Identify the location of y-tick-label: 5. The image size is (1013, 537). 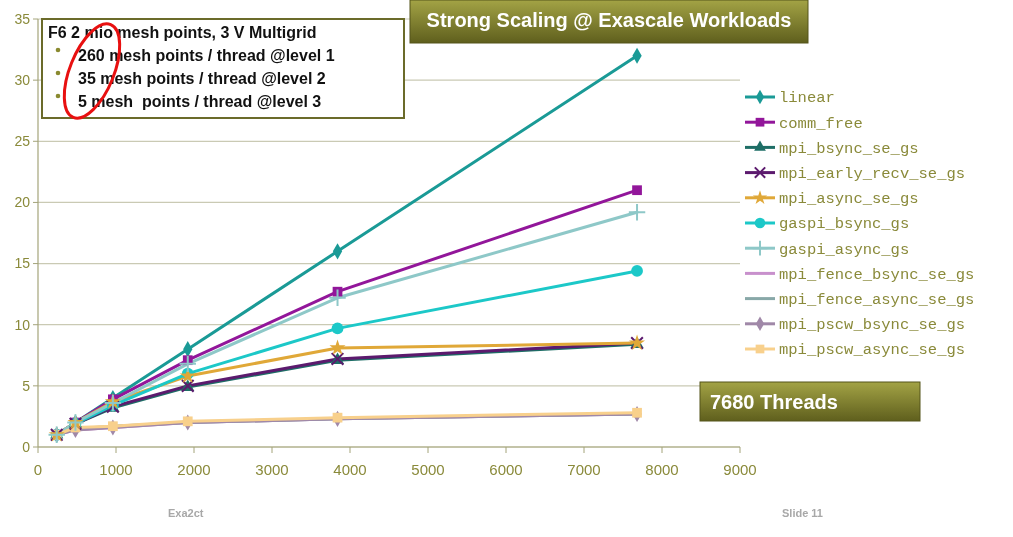
(26, 385).